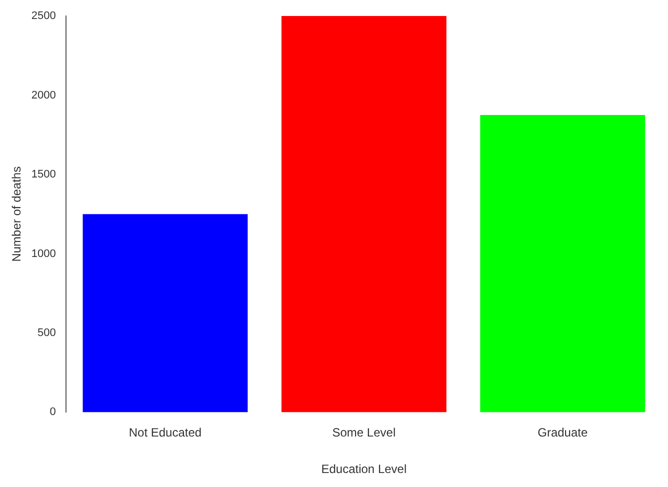  Describe the element at coordinates (43, 95) in the screenshot. I see `y-tick-label: 2000` at that location.